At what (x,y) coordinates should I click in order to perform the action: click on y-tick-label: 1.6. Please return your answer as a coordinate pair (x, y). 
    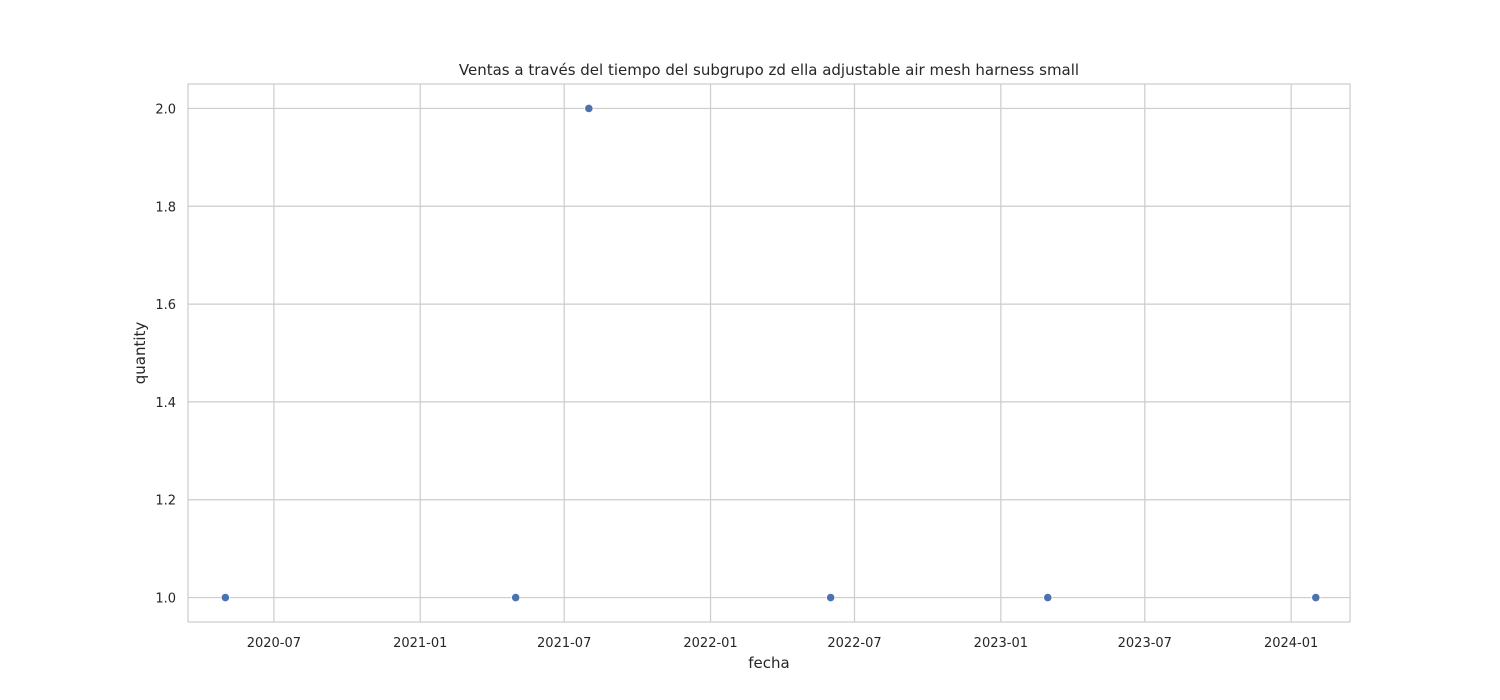
    Looking at the image, I should click on (165, 305).